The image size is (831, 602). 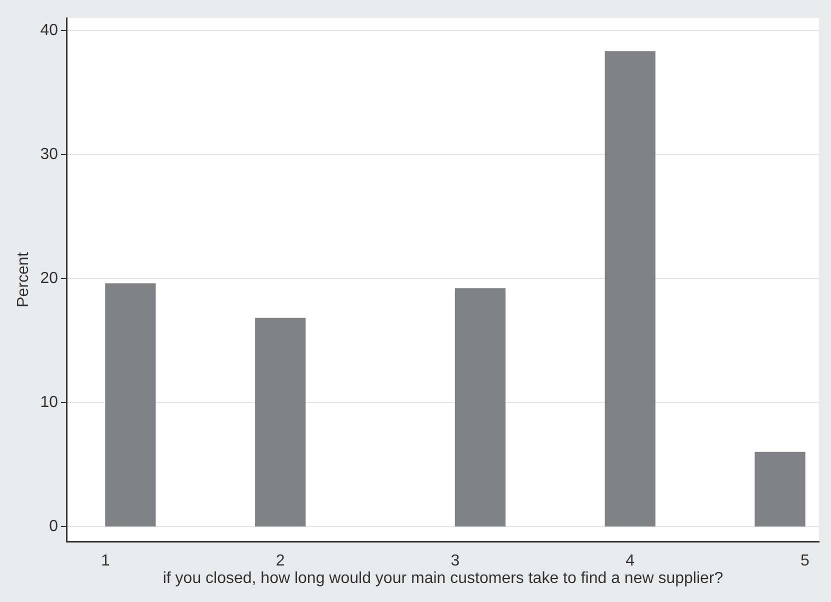 What do you see at coordinates (805, 561) in the screenshot?
I see `x-tick-label: 5` at bounding box center [805, 561].